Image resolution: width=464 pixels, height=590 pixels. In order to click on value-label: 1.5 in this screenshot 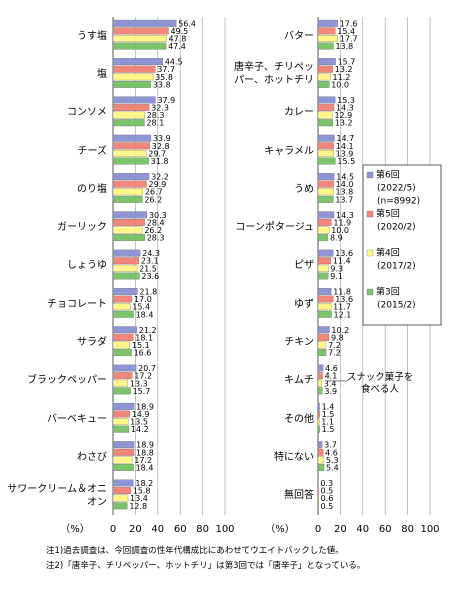, I will do `click(328, 429)`.